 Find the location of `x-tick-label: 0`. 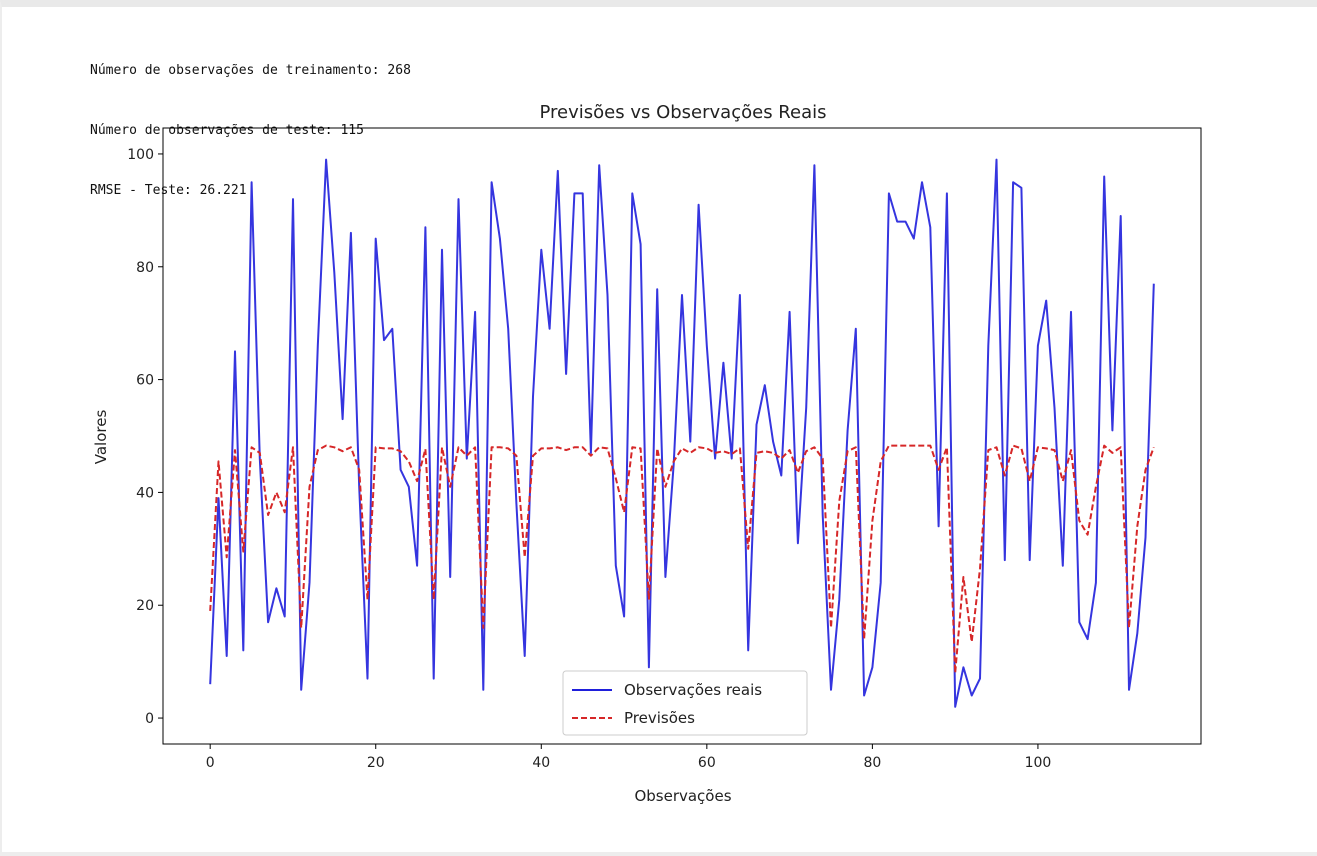

x-tick-label: 0 is located at coordinates (210, 763).